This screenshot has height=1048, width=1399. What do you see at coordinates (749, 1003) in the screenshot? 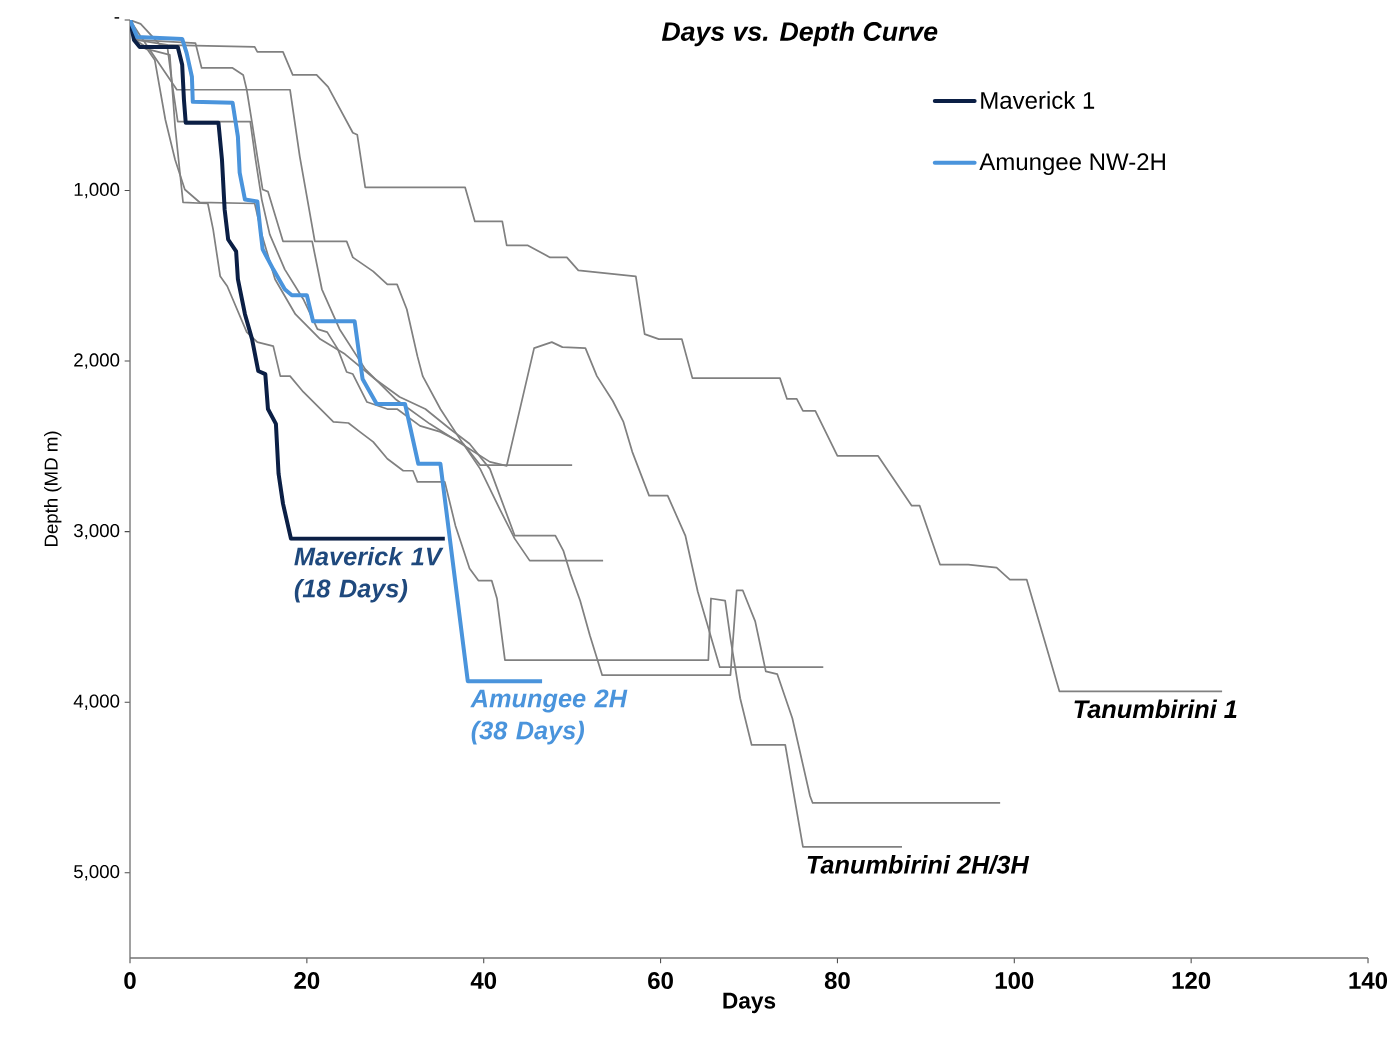
I see `x-axis-title: Days` at bounding box center [749, 1003].